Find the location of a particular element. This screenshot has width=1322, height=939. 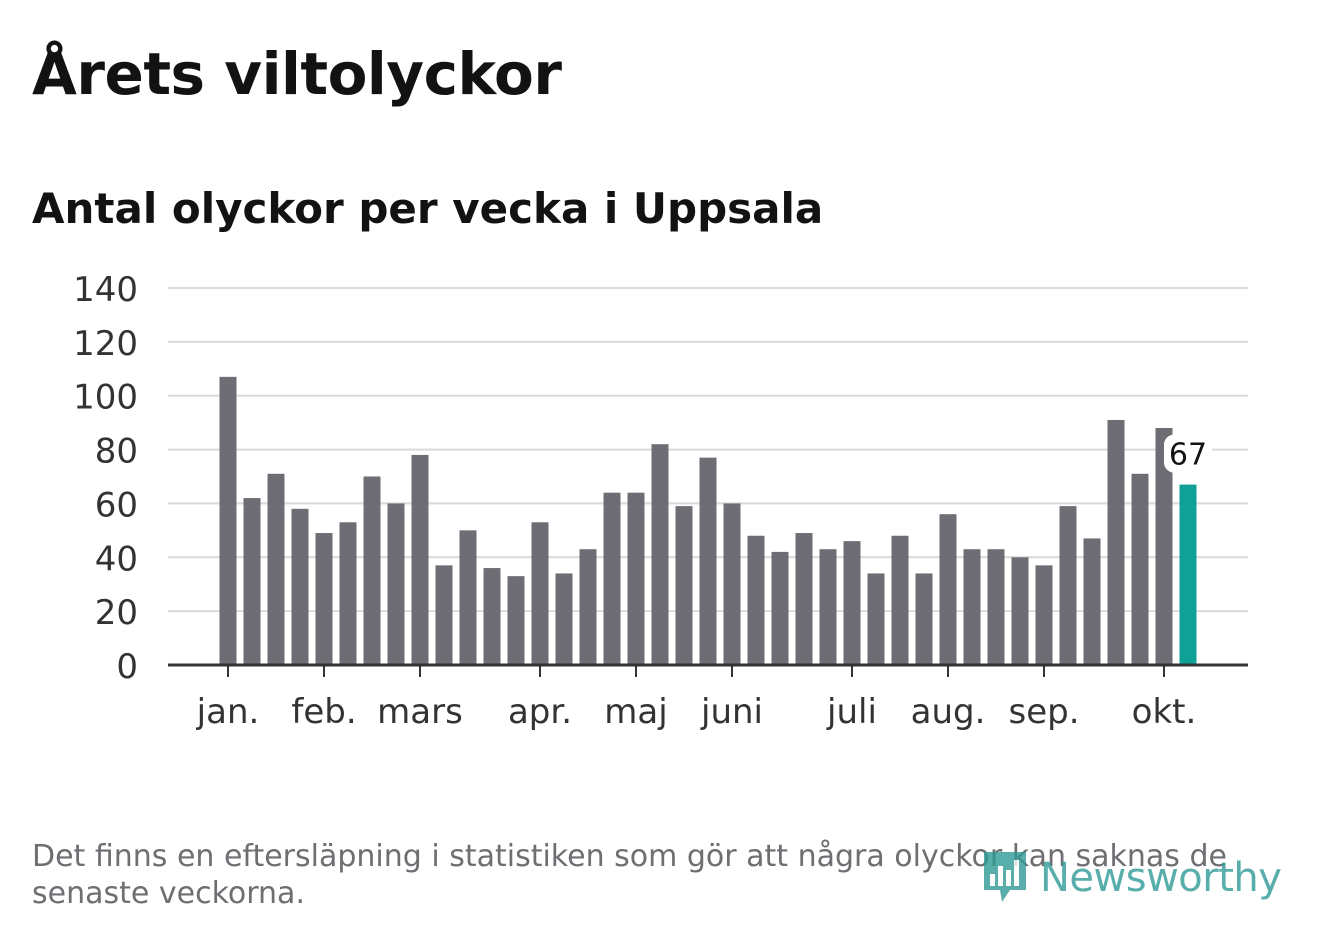

x-tick-label: jan. is located at coordinates (228, 712).